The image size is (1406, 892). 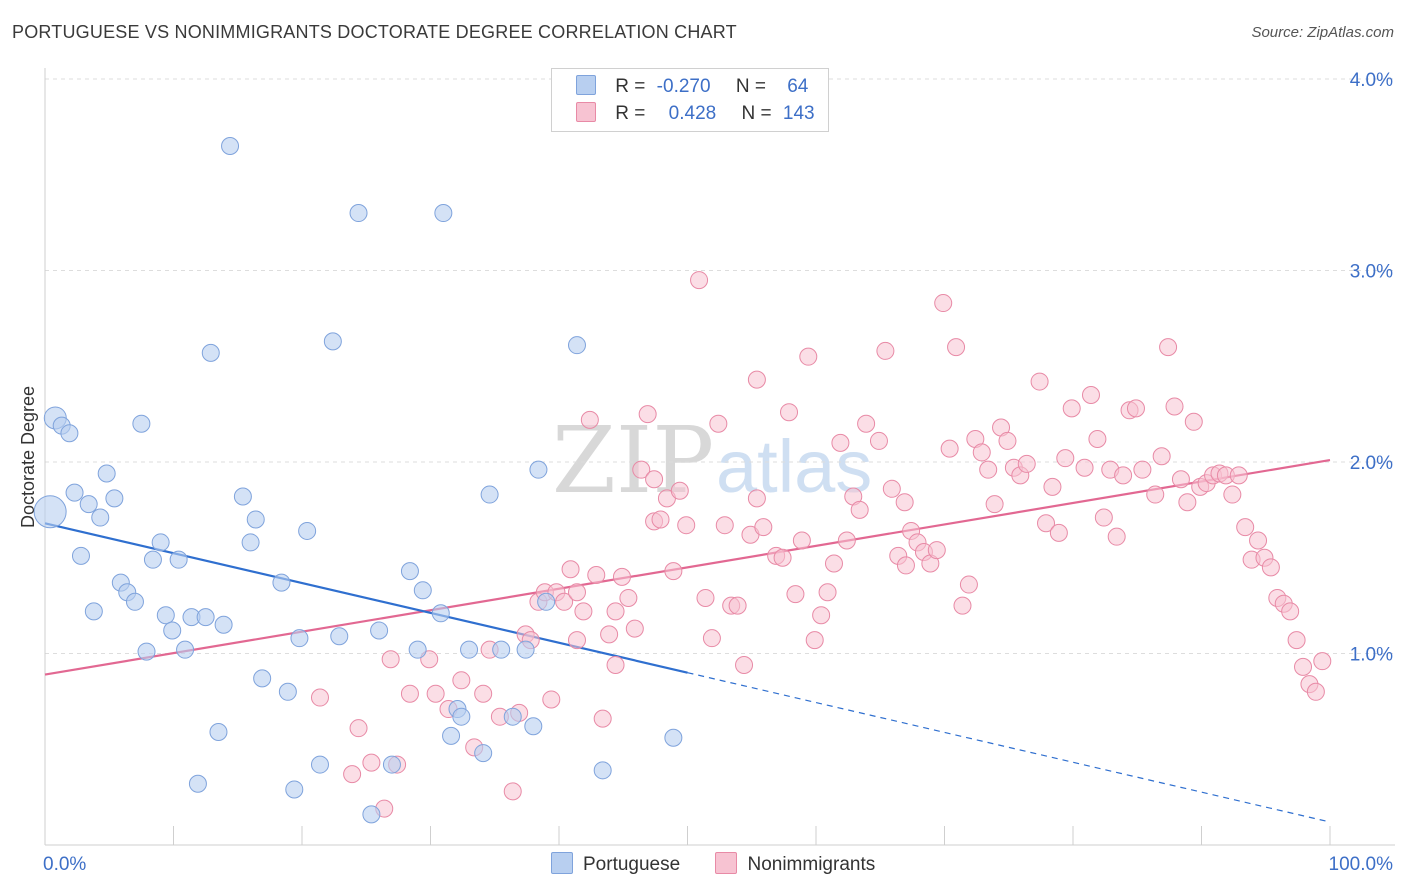 I want to click on y-tick-label: 3.0%, so click(x=1371, y=272).